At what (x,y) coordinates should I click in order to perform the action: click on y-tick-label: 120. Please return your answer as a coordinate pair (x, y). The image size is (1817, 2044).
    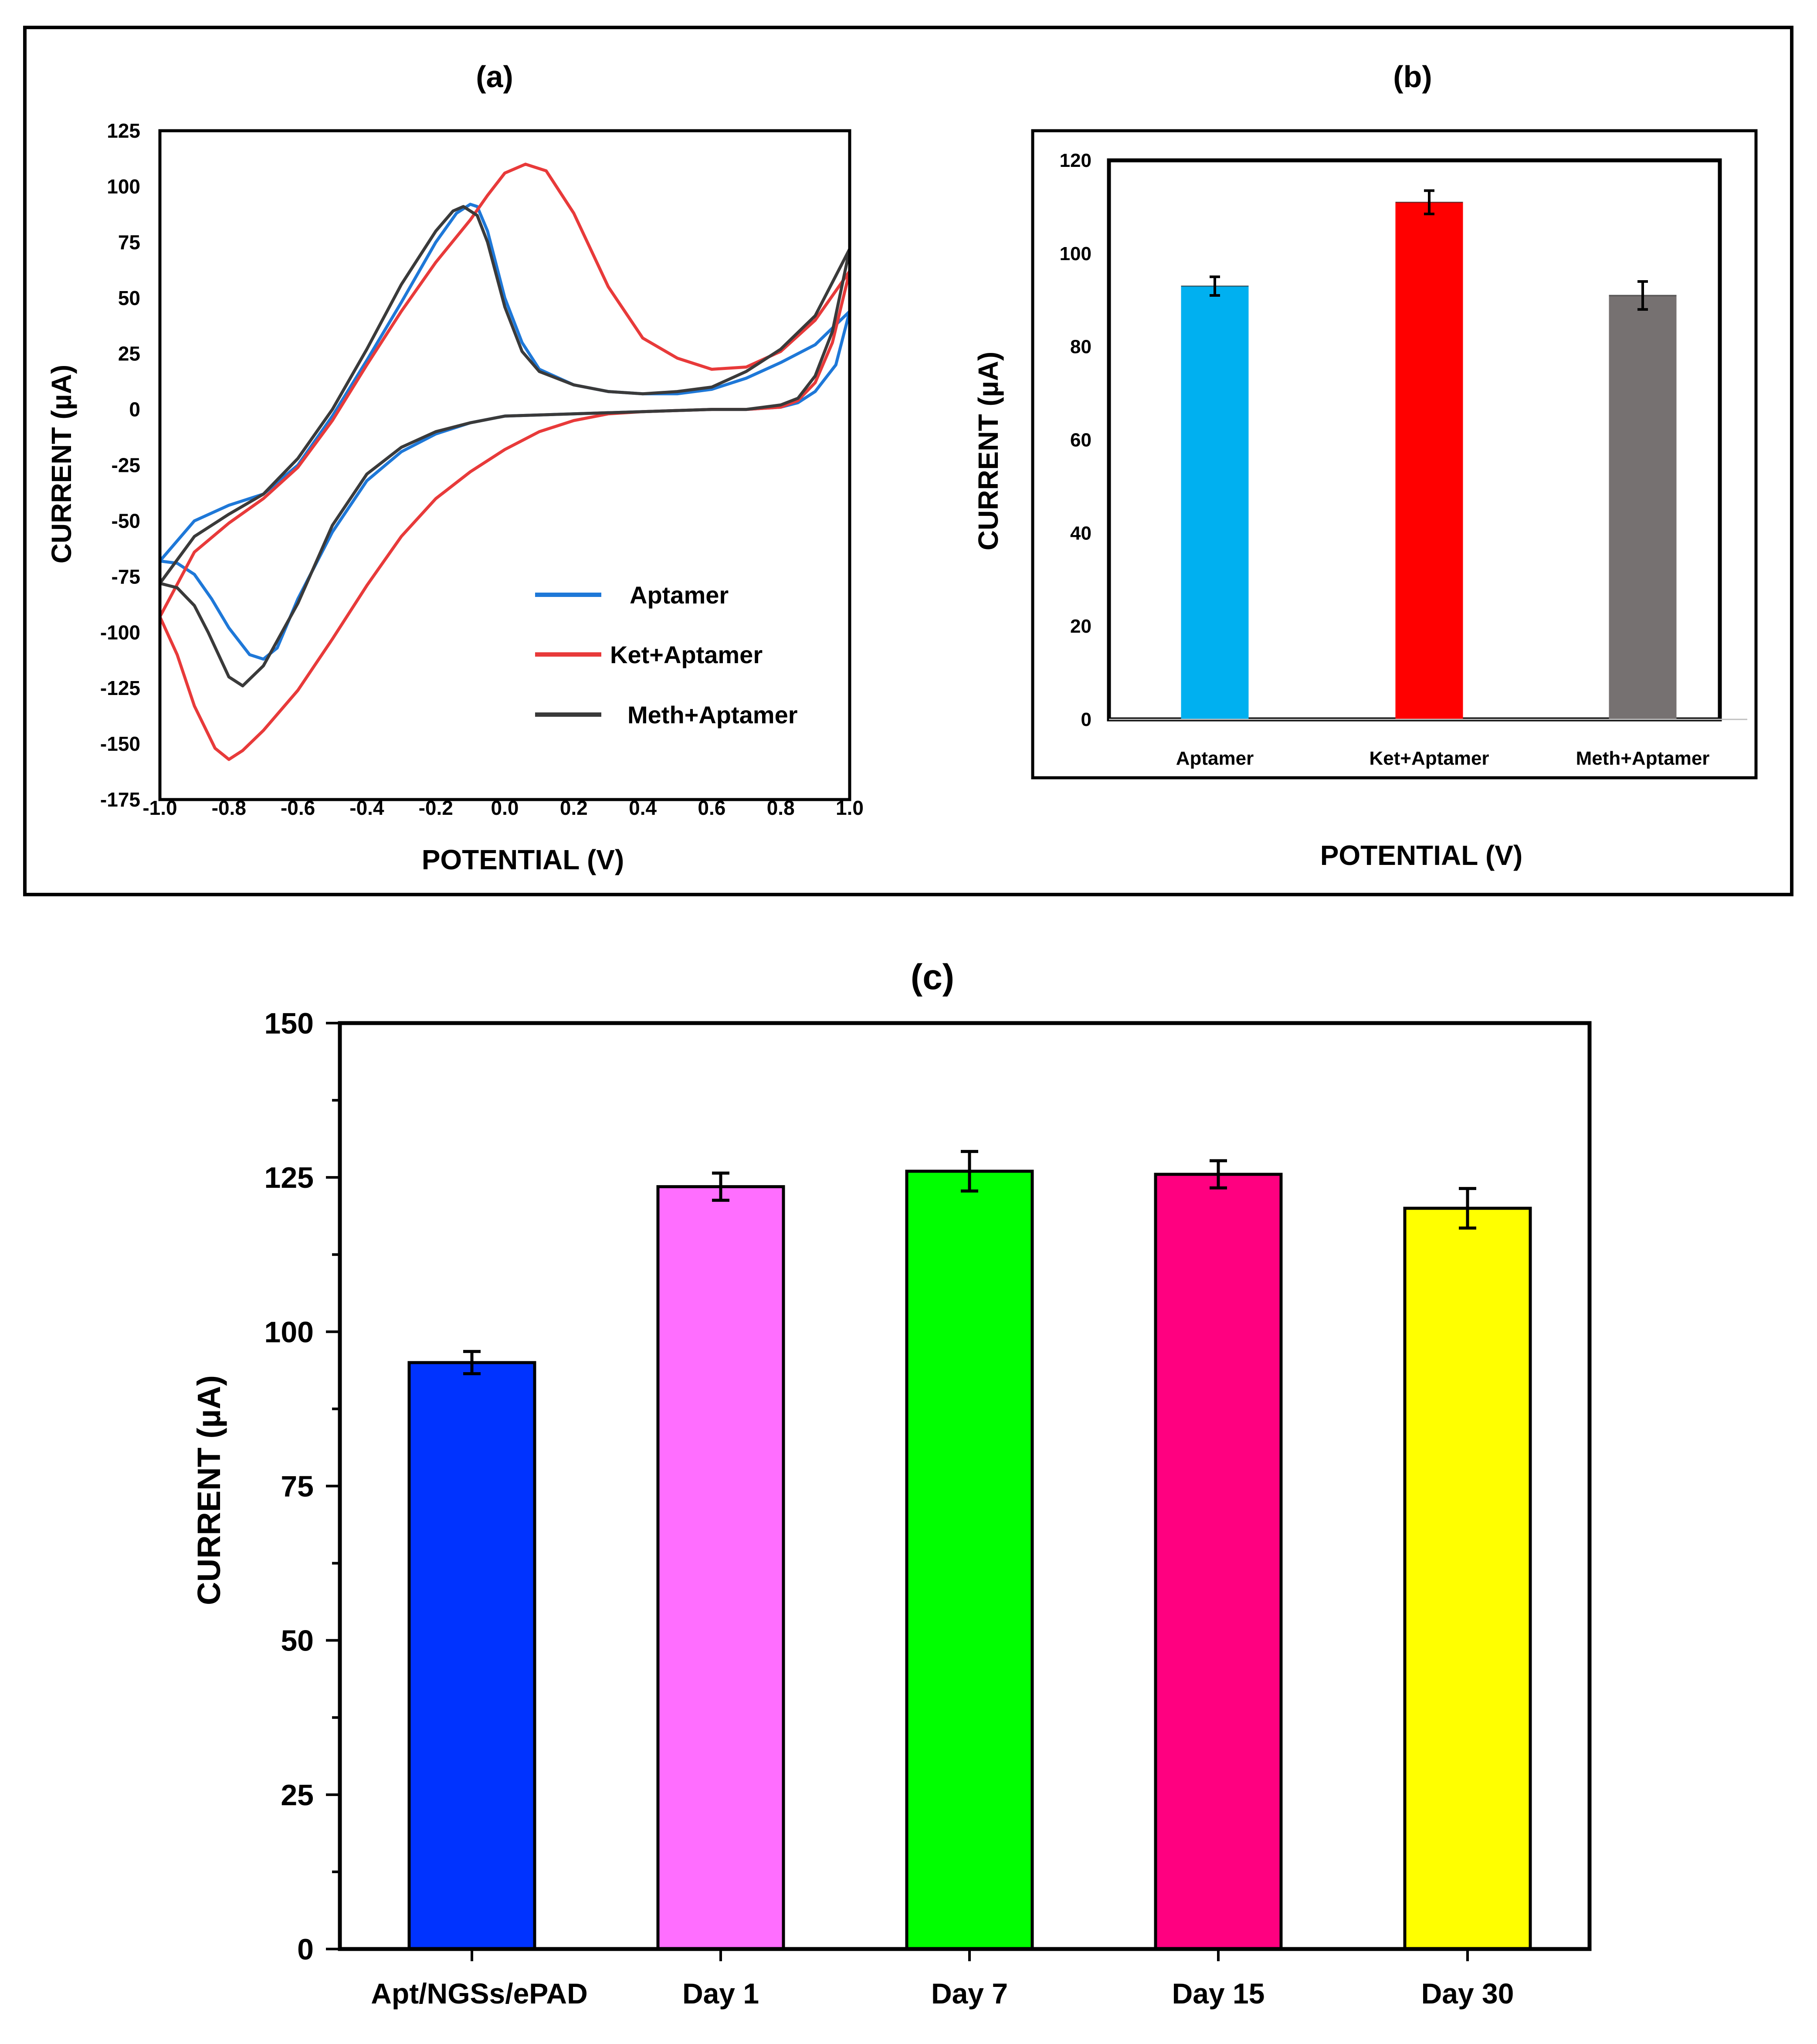
    Looking at the image, I should click on (1076, 160).